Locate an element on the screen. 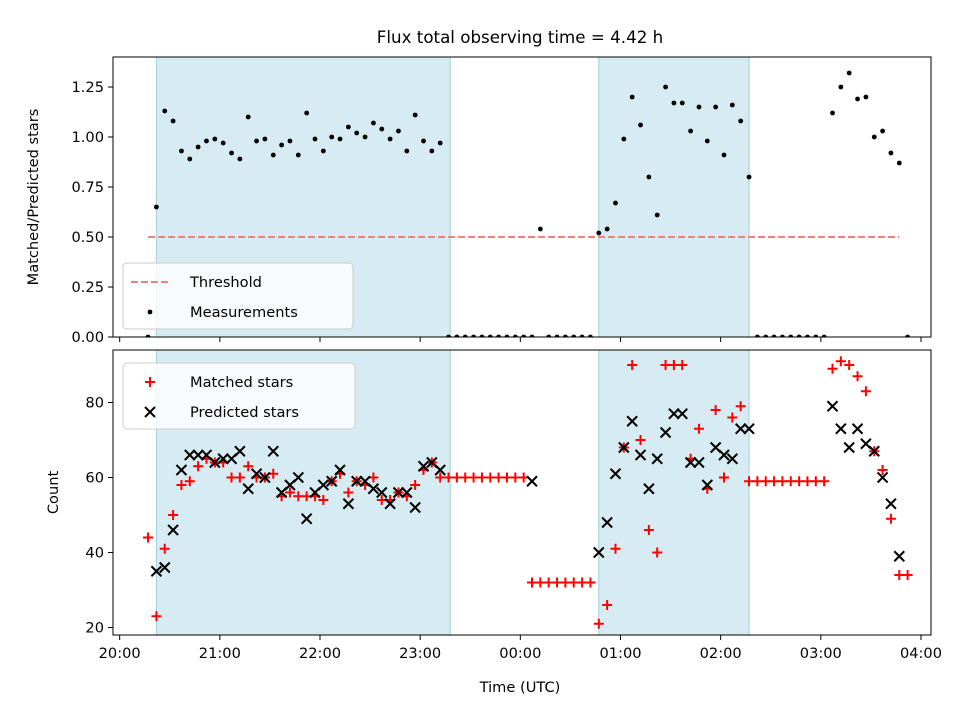  bottom-y-tick-label-0: 20 is located at coordinates (94, 628).